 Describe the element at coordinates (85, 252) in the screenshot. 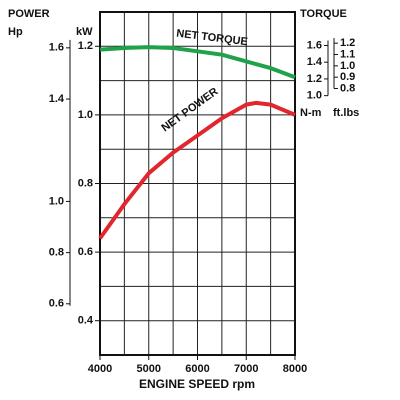

I see `y-tick-label: 0.6` at that location.